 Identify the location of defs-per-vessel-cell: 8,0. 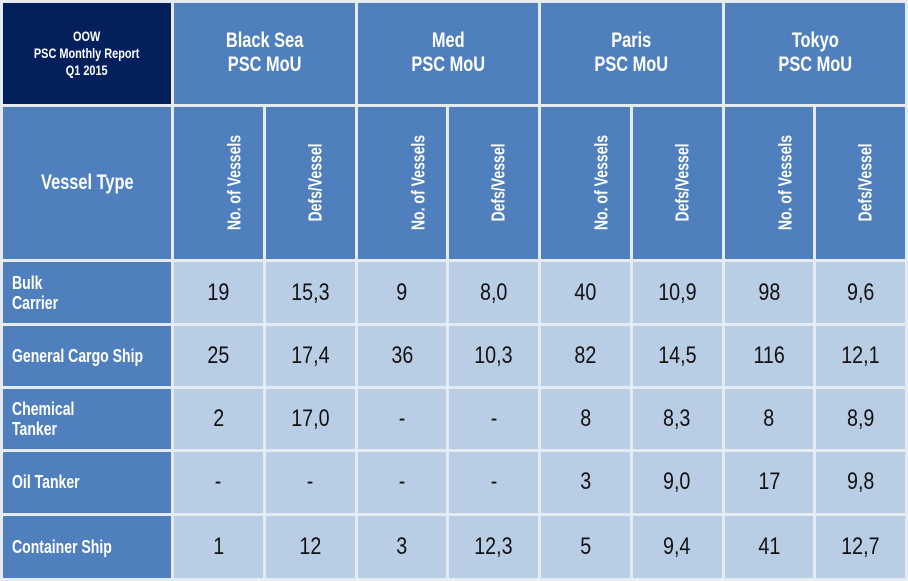
(493, 292).